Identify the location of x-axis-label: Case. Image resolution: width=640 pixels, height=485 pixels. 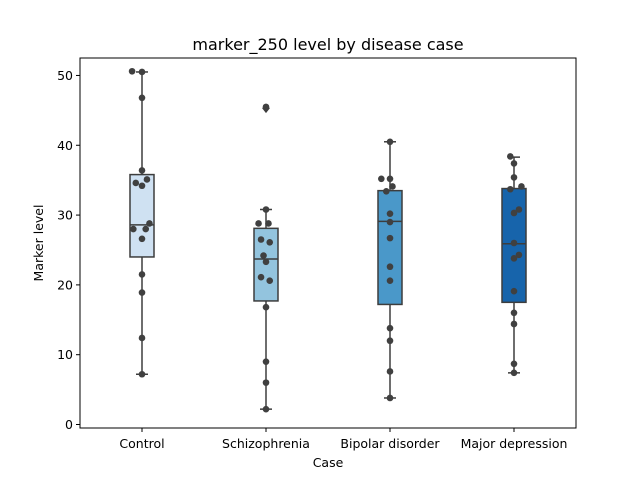
(328, 462).